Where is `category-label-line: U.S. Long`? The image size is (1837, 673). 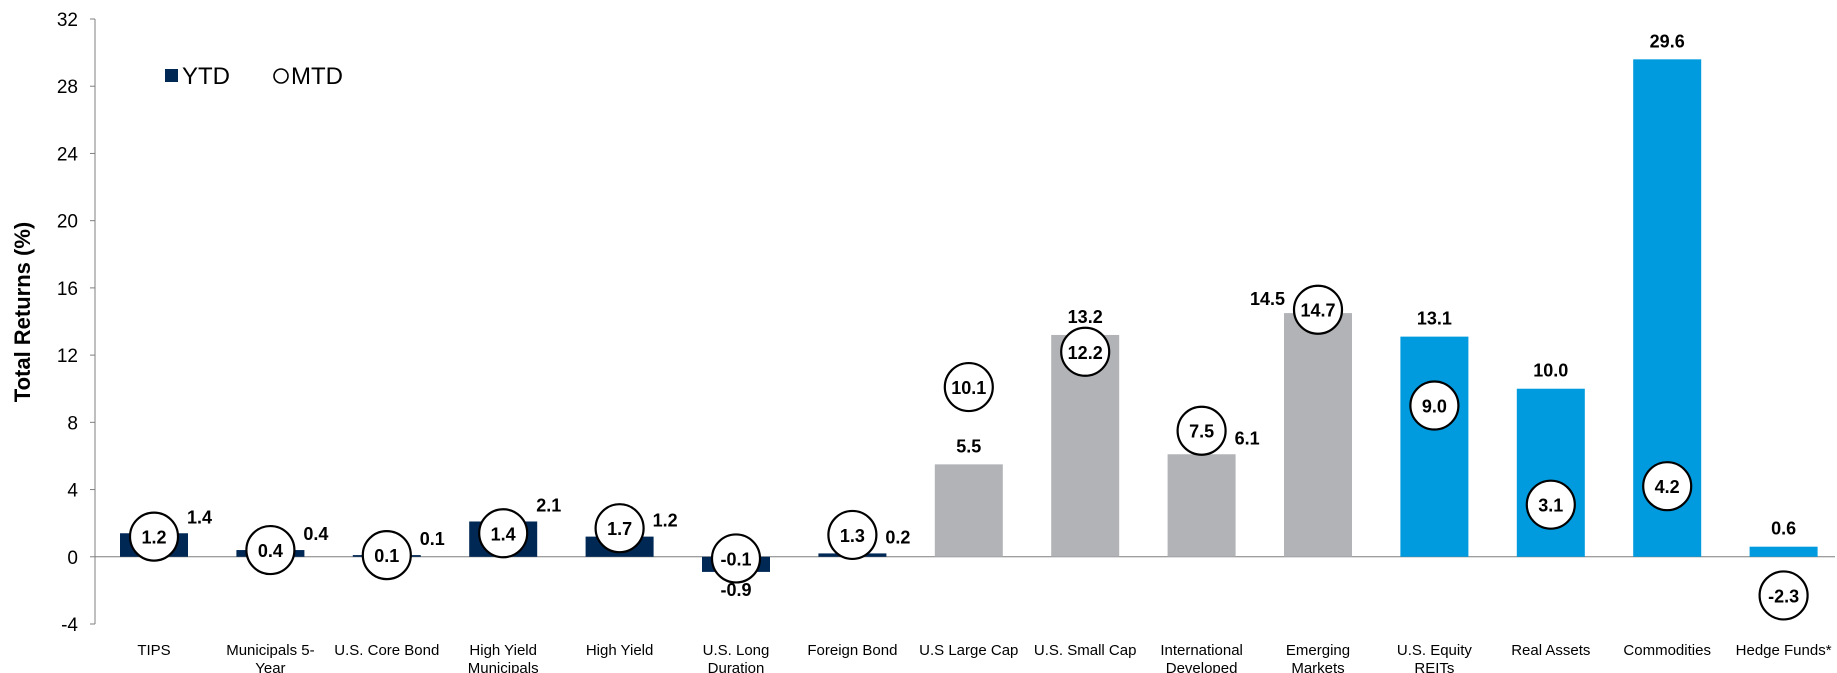 category-label-line: U.S. Long is located at coordinates (736, 650).